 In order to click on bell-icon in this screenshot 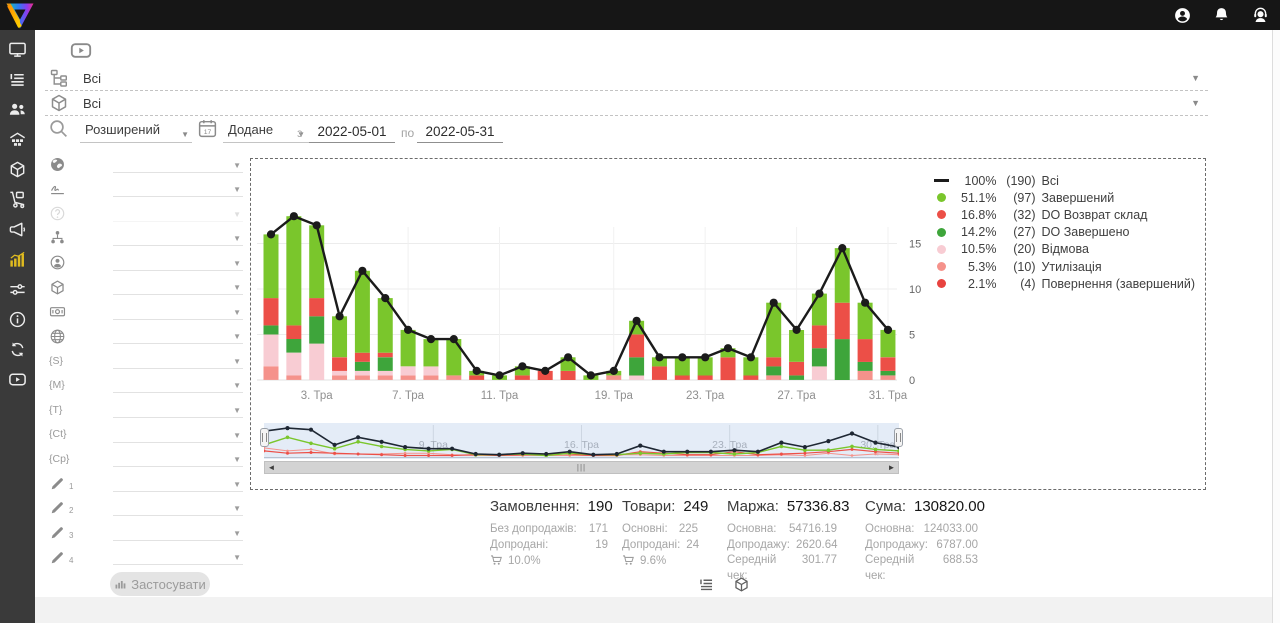, I will do `click(1221, 15)`.